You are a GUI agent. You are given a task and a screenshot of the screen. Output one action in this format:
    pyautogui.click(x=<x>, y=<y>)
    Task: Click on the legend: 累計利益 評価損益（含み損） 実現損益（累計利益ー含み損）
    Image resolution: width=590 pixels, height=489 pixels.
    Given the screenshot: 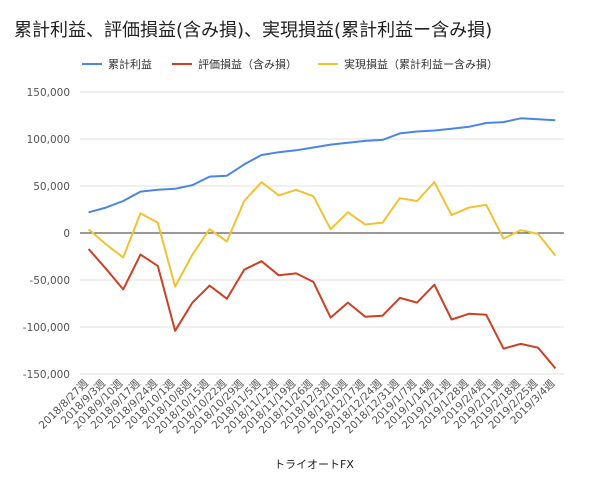 What is the action you would take?
    pyautogui.click(x=290, y=64)
    